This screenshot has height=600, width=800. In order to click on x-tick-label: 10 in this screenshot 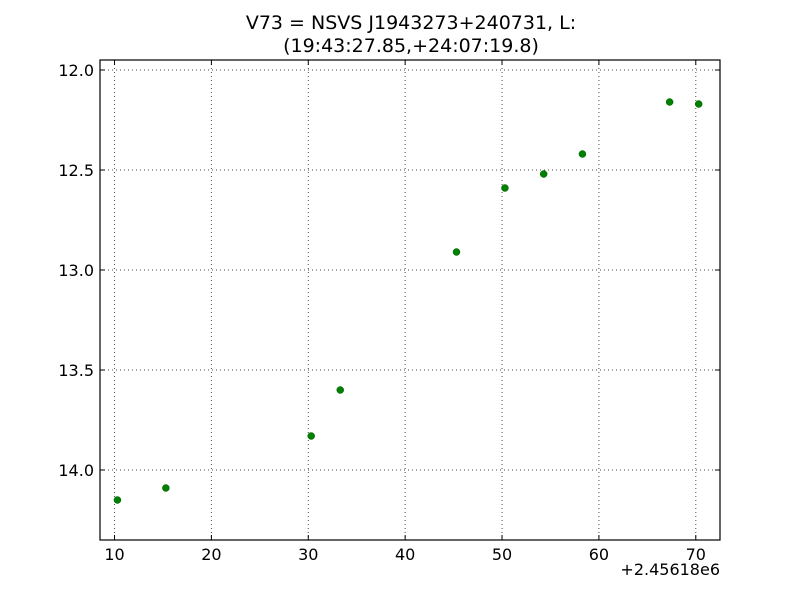, I will do `click(114, 554)`.